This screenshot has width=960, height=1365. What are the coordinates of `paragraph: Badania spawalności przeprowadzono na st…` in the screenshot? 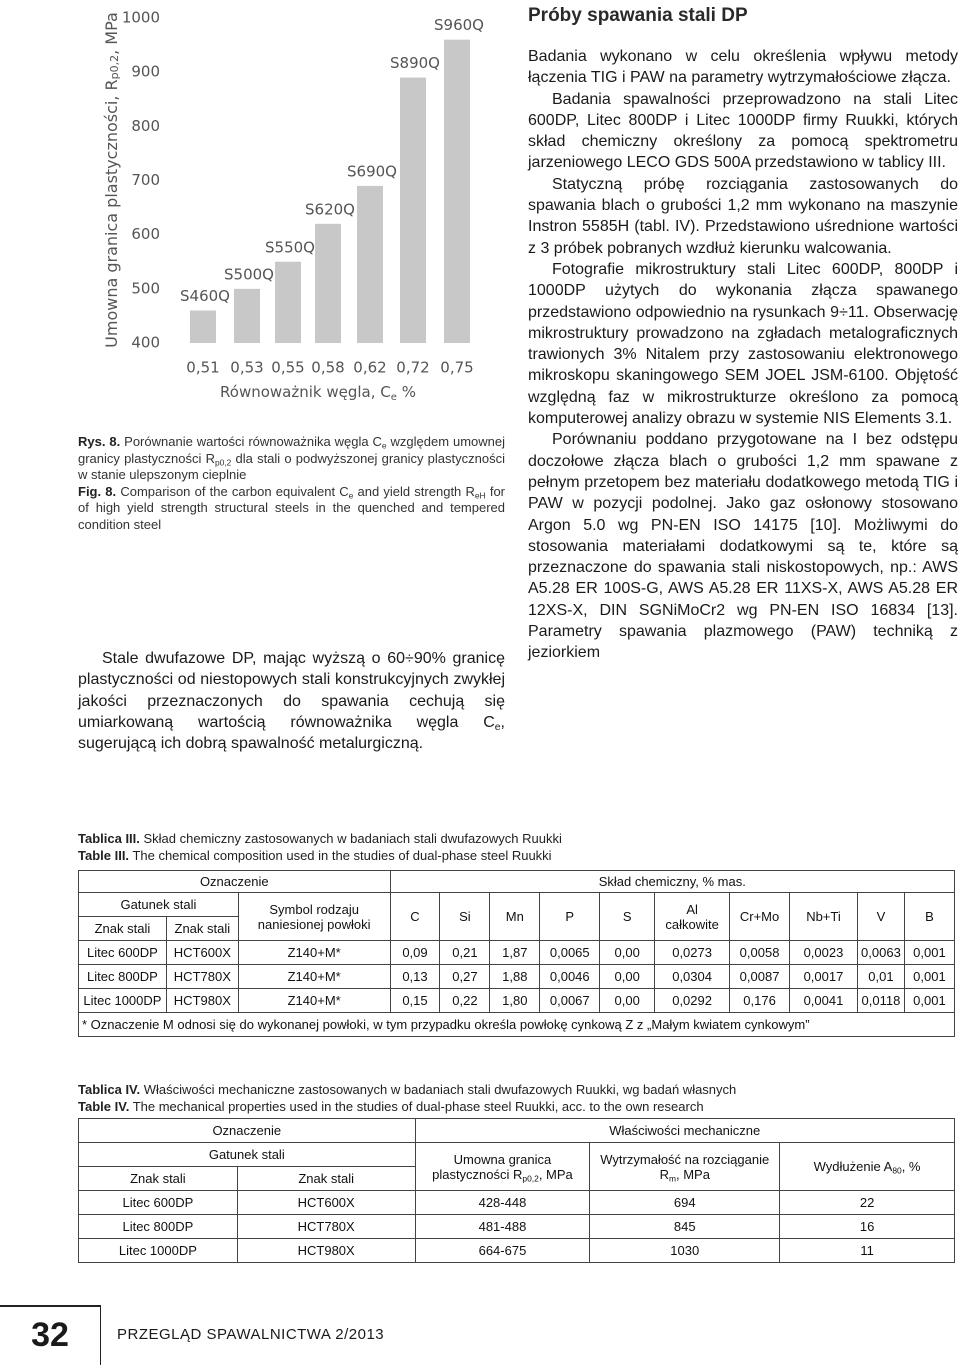 It's located at (743, 131).